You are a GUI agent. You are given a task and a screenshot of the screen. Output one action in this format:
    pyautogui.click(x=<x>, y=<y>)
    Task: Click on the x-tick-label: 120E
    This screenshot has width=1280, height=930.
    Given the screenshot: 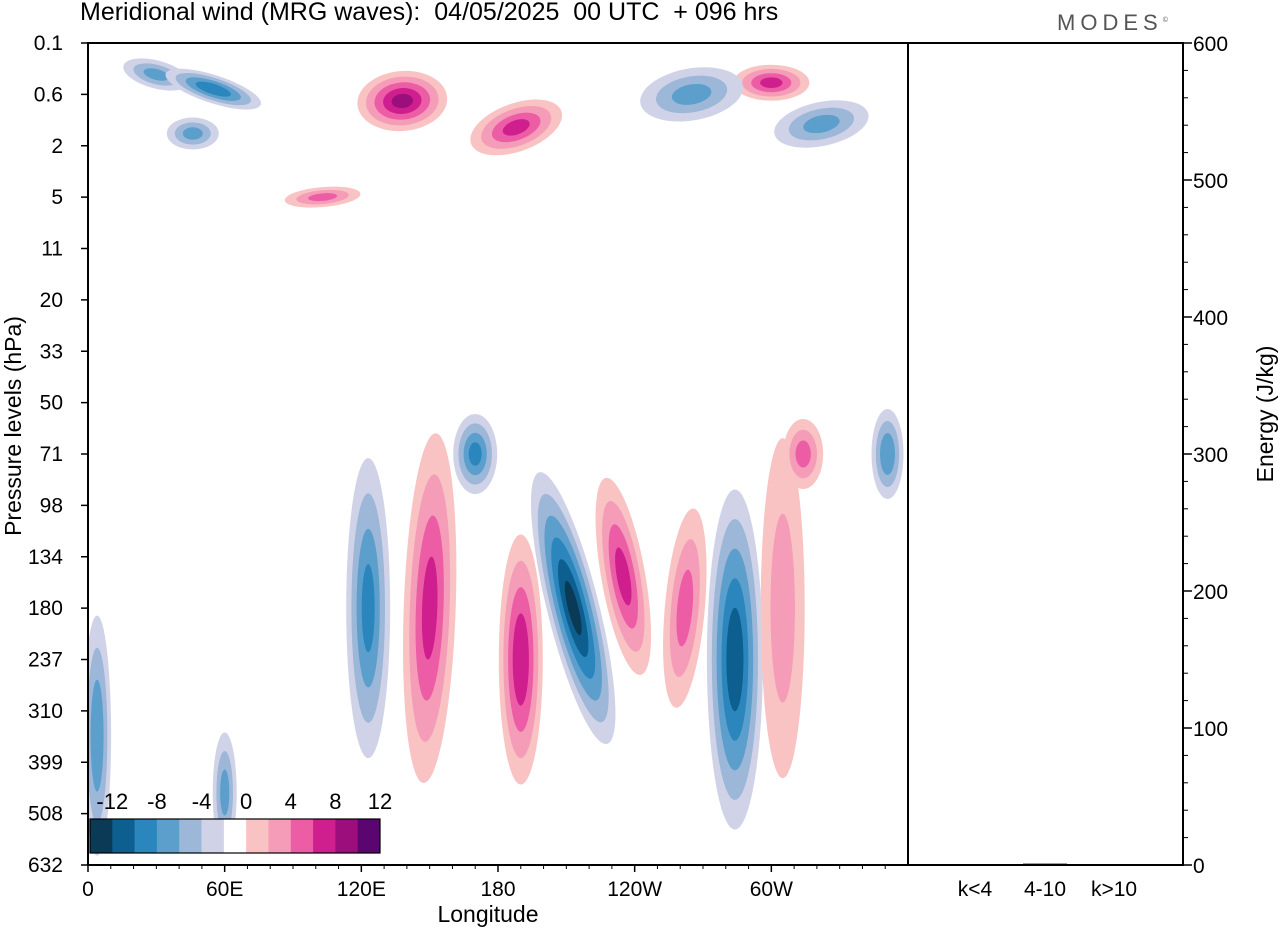 What is the action you would take?
    pyautogui.click(x=361, y=889)
    